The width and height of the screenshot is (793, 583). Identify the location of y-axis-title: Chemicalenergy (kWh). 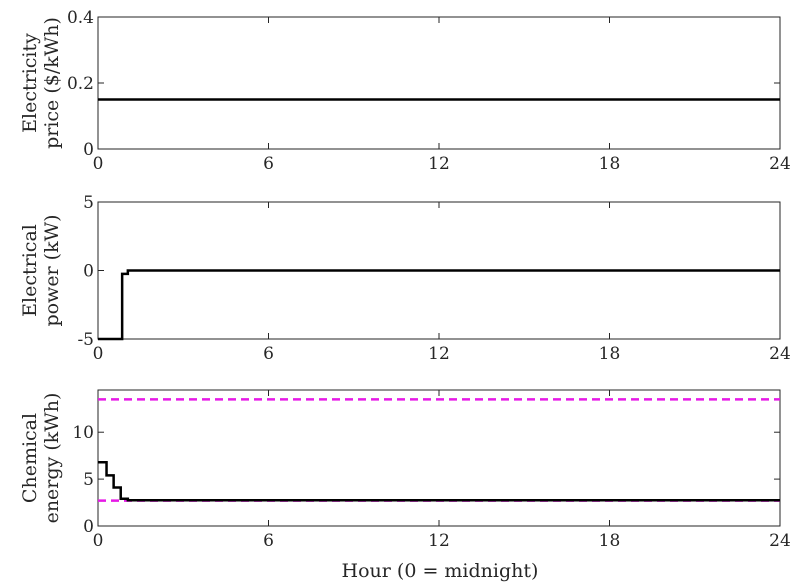
(41, 458).